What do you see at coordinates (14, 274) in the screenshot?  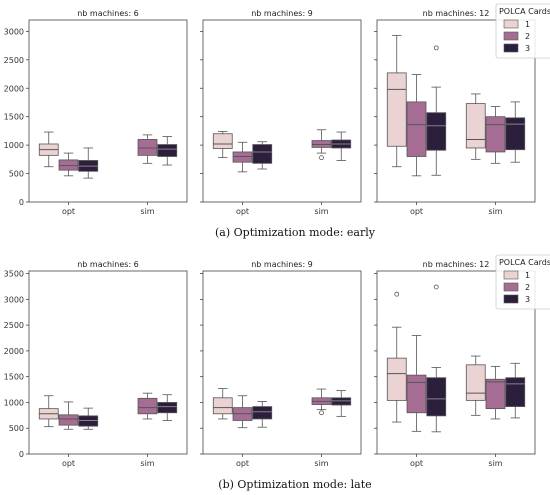 I see `y-tick-label: 3500` at bounding box center [14, 274].